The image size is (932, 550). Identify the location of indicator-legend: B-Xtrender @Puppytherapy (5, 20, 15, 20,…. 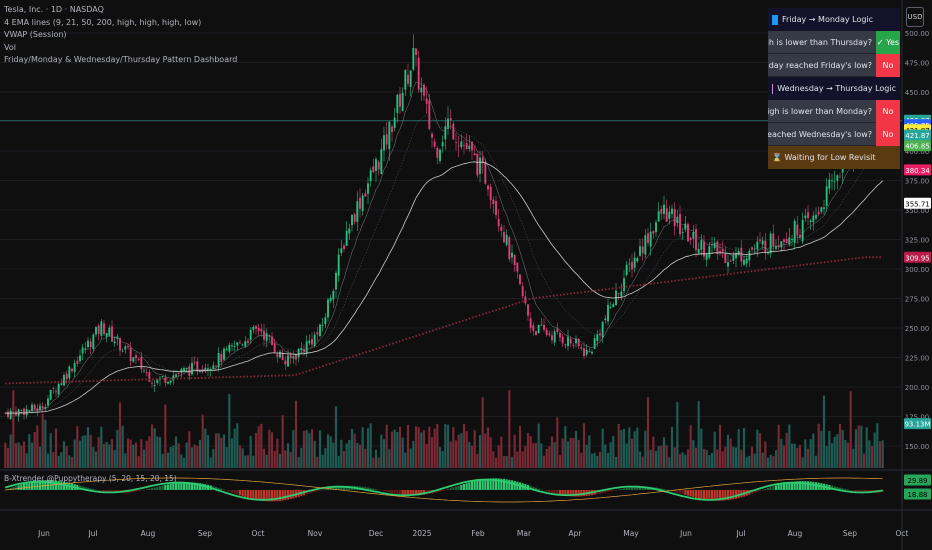
(90, 478).